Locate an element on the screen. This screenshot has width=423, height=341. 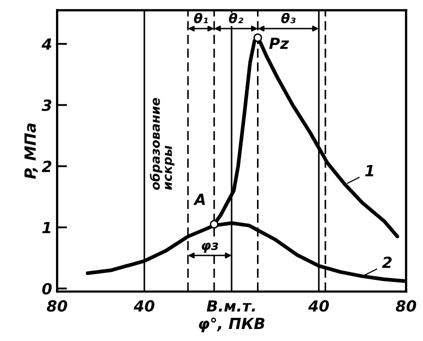
annotation: φз is located at coordinates (210, 247).